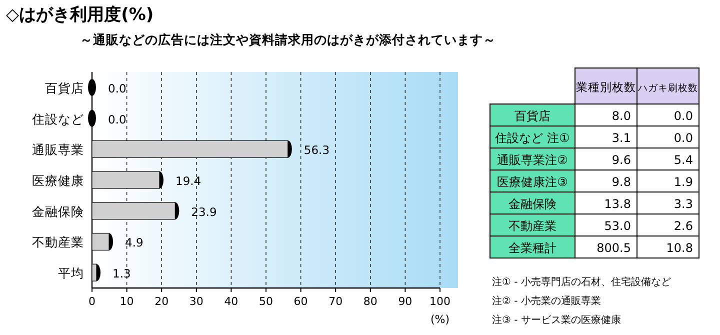  What do you see at coordinates (71, 273) in the screenshot?
I see `y-tick-label: 平均` at bounding box center [71, 273].